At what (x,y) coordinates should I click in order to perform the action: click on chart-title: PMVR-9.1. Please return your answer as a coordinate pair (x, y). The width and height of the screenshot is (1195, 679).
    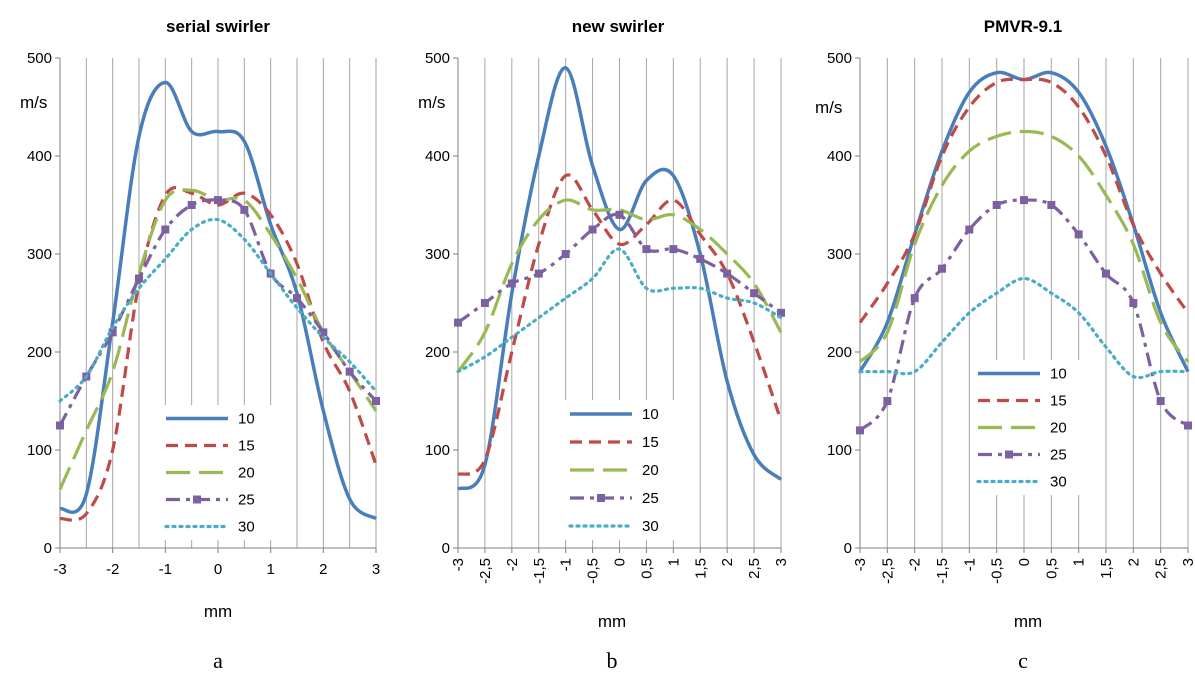
    Looking at the image, I should click on (1023, 26).